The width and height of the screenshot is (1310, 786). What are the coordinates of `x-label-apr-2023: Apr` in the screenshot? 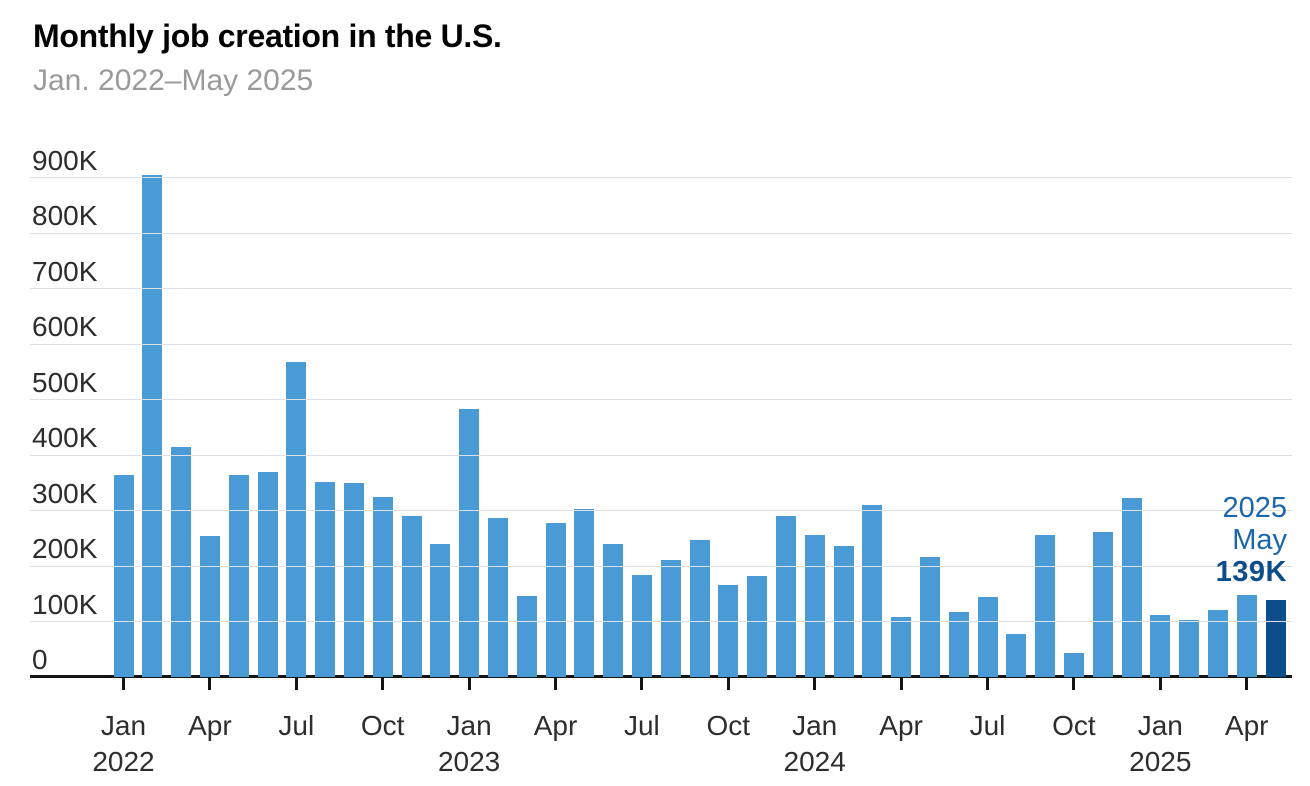 It's located at (555, 725).